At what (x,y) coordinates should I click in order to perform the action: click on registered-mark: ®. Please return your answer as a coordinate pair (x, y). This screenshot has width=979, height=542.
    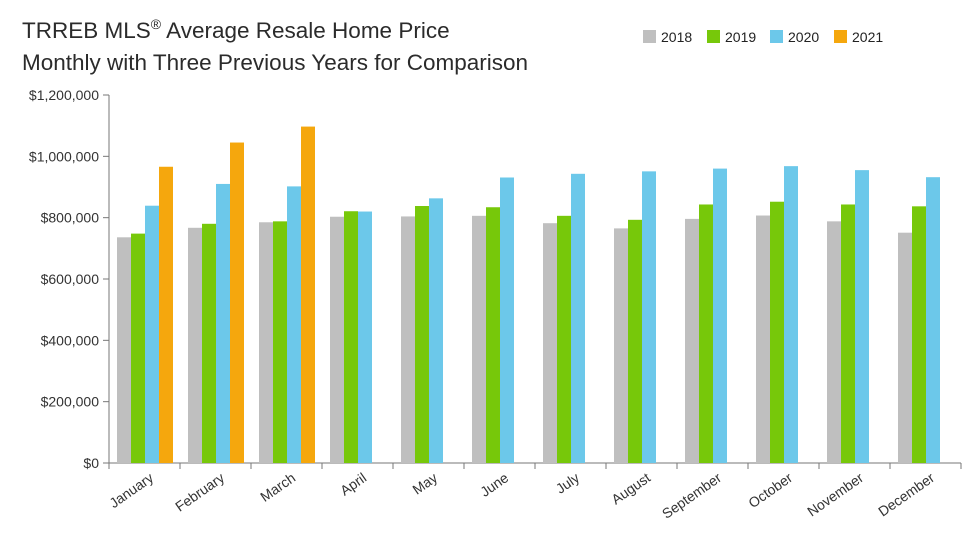
    Looking at the image, I should click on (156, 24).